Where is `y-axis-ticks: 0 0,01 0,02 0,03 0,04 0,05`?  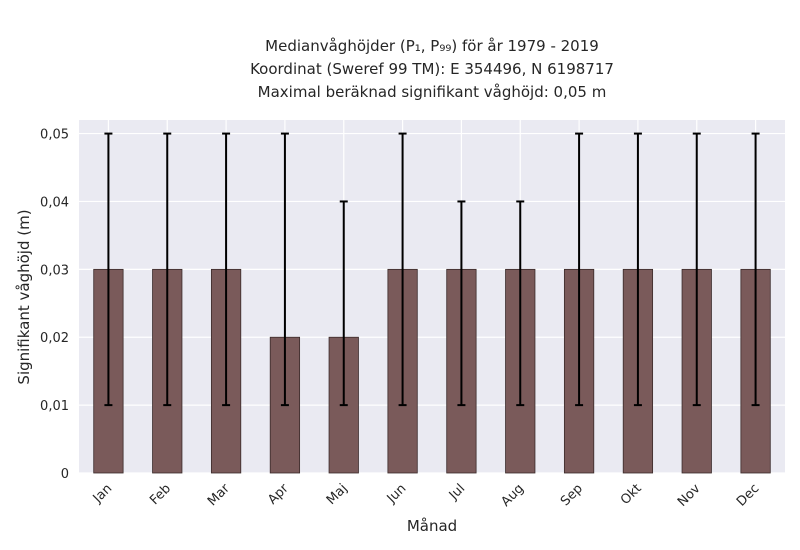
y-axis-ticks: 0 0,01 0,02 0,03 0,04 0,05 is located at coordinates (54, 305).